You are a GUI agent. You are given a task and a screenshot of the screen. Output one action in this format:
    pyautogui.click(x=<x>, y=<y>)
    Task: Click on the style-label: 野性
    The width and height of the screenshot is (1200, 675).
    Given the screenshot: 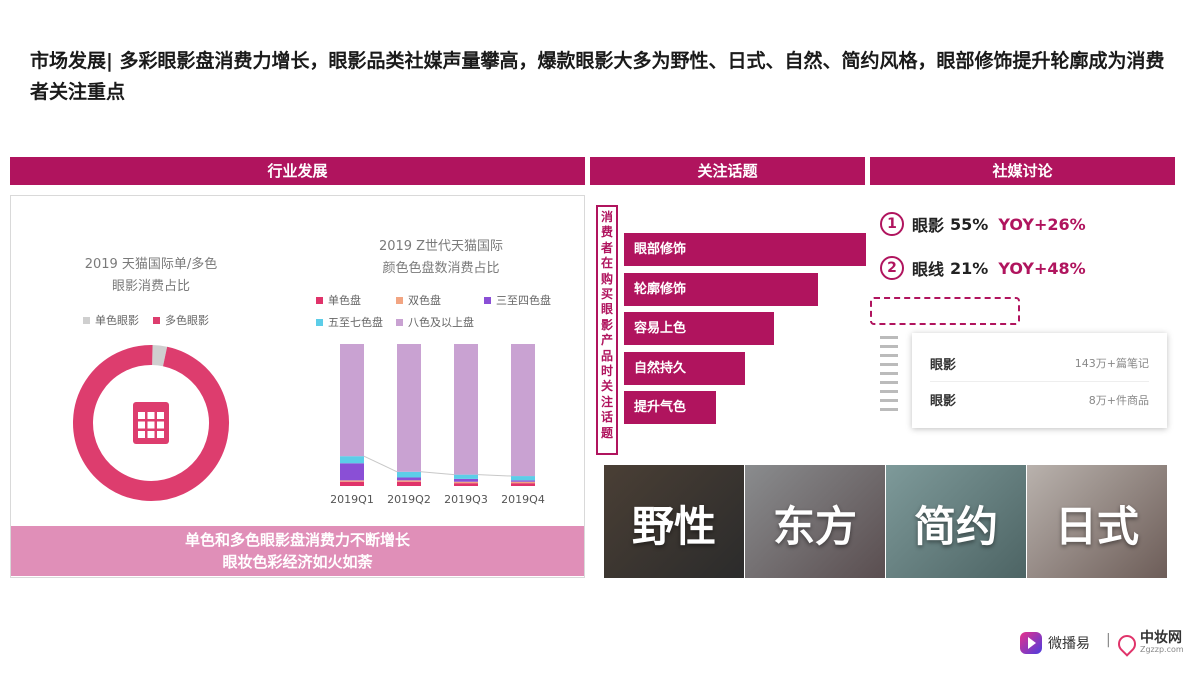 What is the action you would take?
    pyautogui.click(x=673, y=526)
    